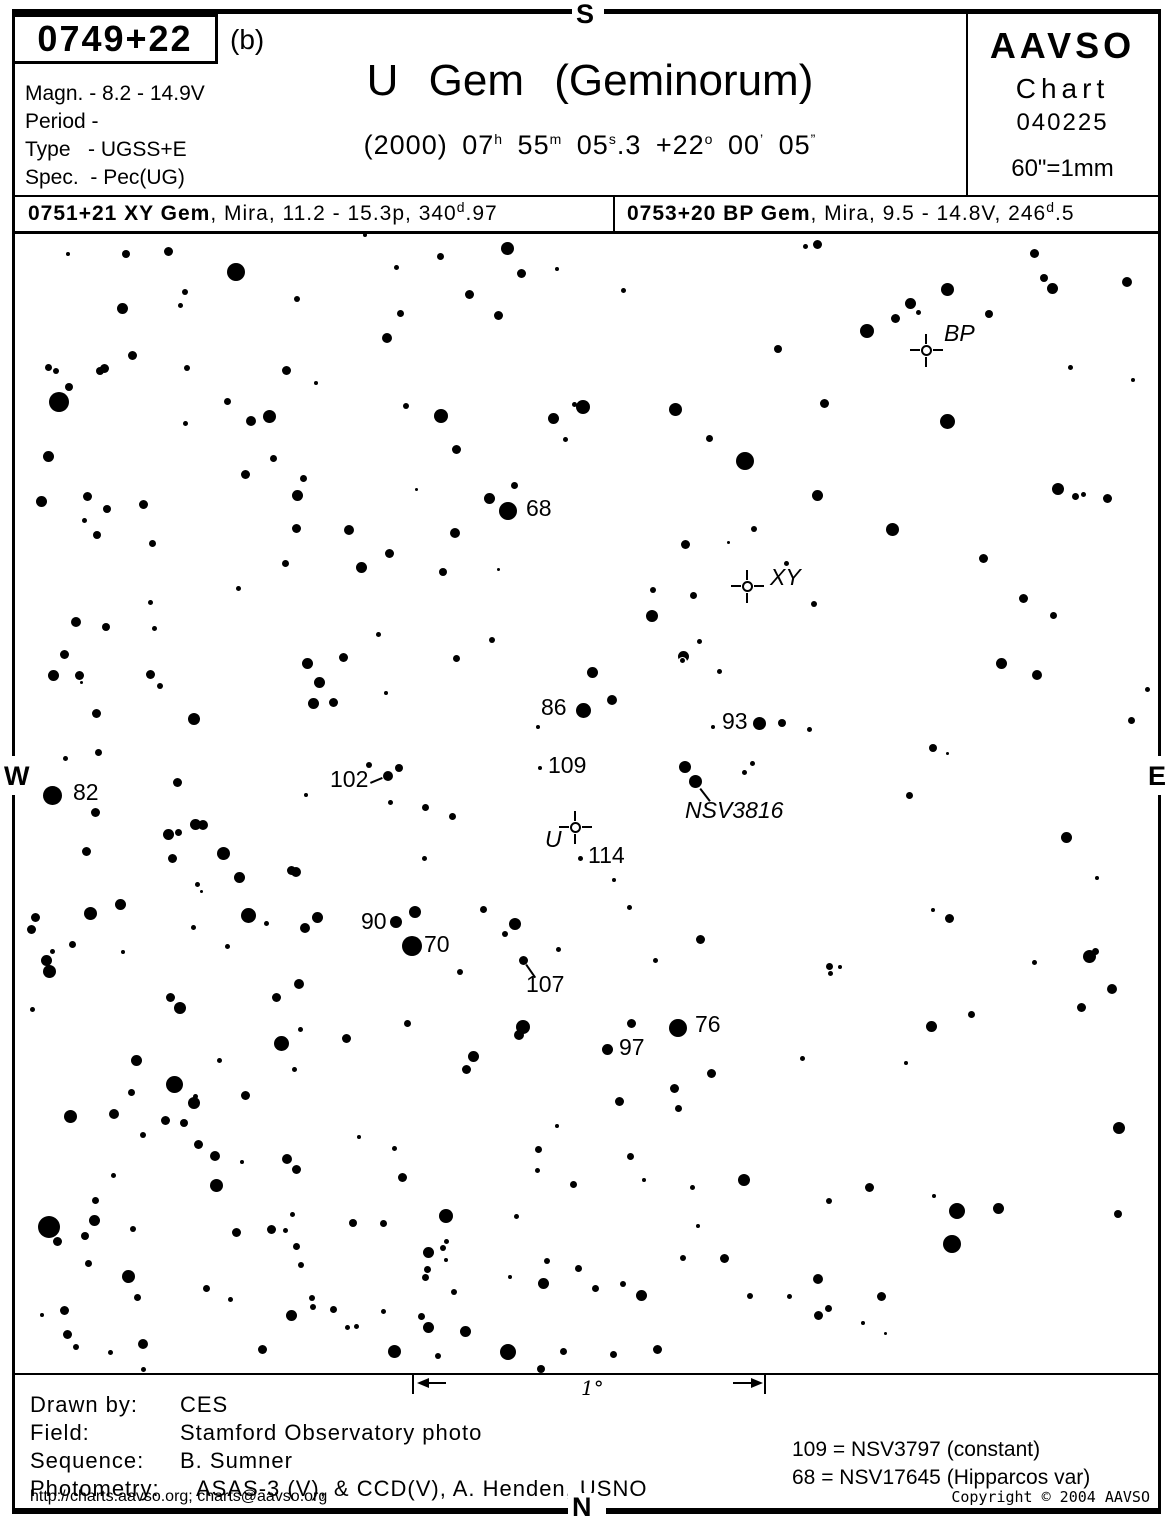 This screenshot has width=1172, height=1527. Describe the element at coordinates (437, 944) in the screenshot. I see `star-label: 70` at that location.